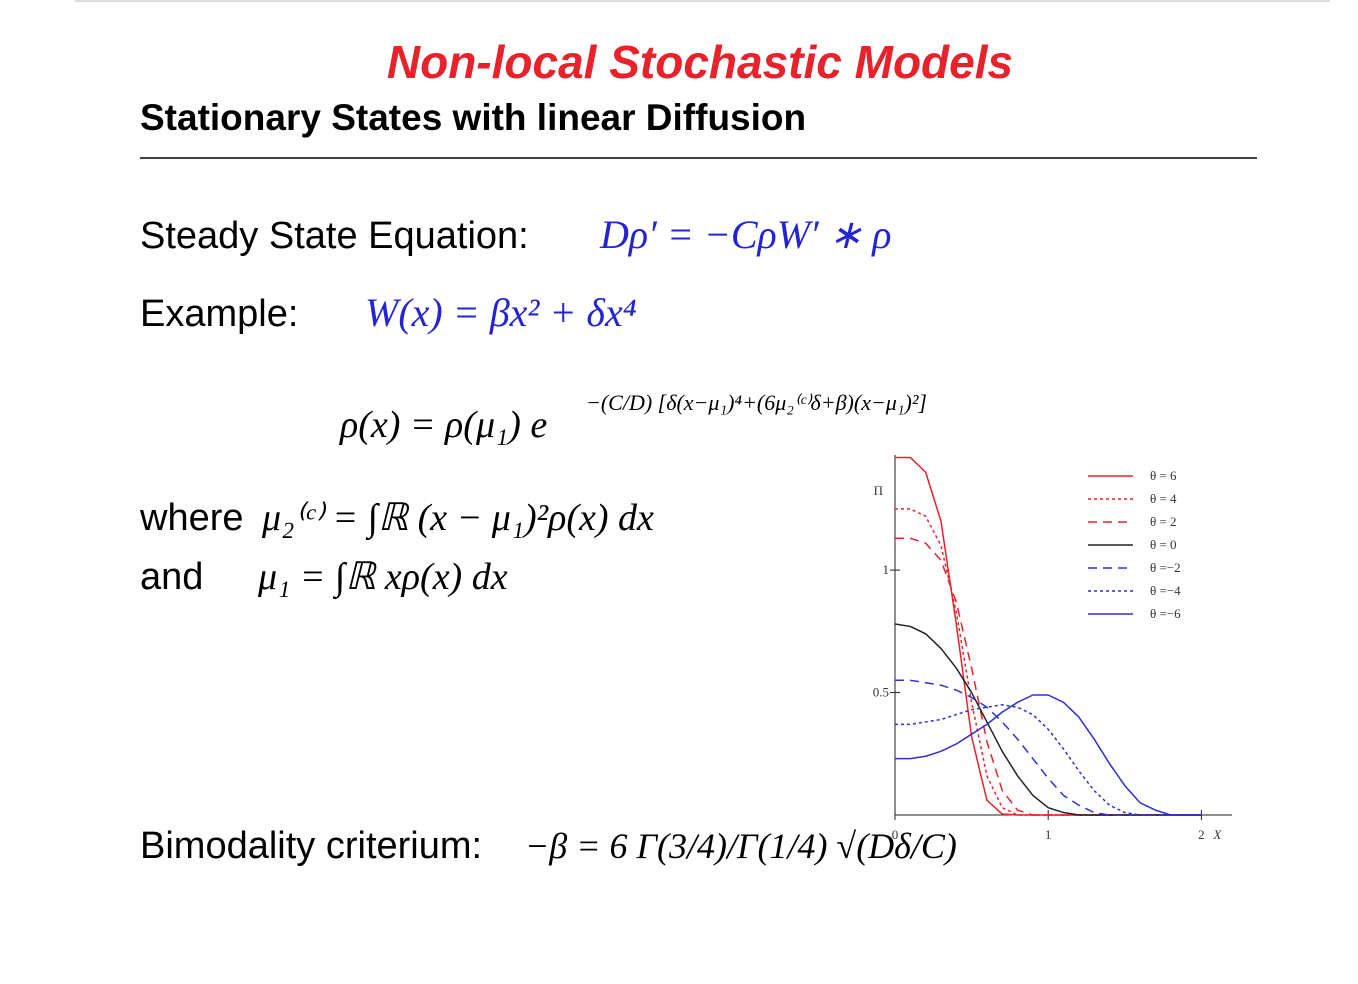  What do you see at coordinates (457, 519) in the screenshot?
I see `formula: μ₂⁽ᶜ⁾ = ∫ℝ (x − μ₁)²ρ(x) dx` at bounding box center [457, 519].